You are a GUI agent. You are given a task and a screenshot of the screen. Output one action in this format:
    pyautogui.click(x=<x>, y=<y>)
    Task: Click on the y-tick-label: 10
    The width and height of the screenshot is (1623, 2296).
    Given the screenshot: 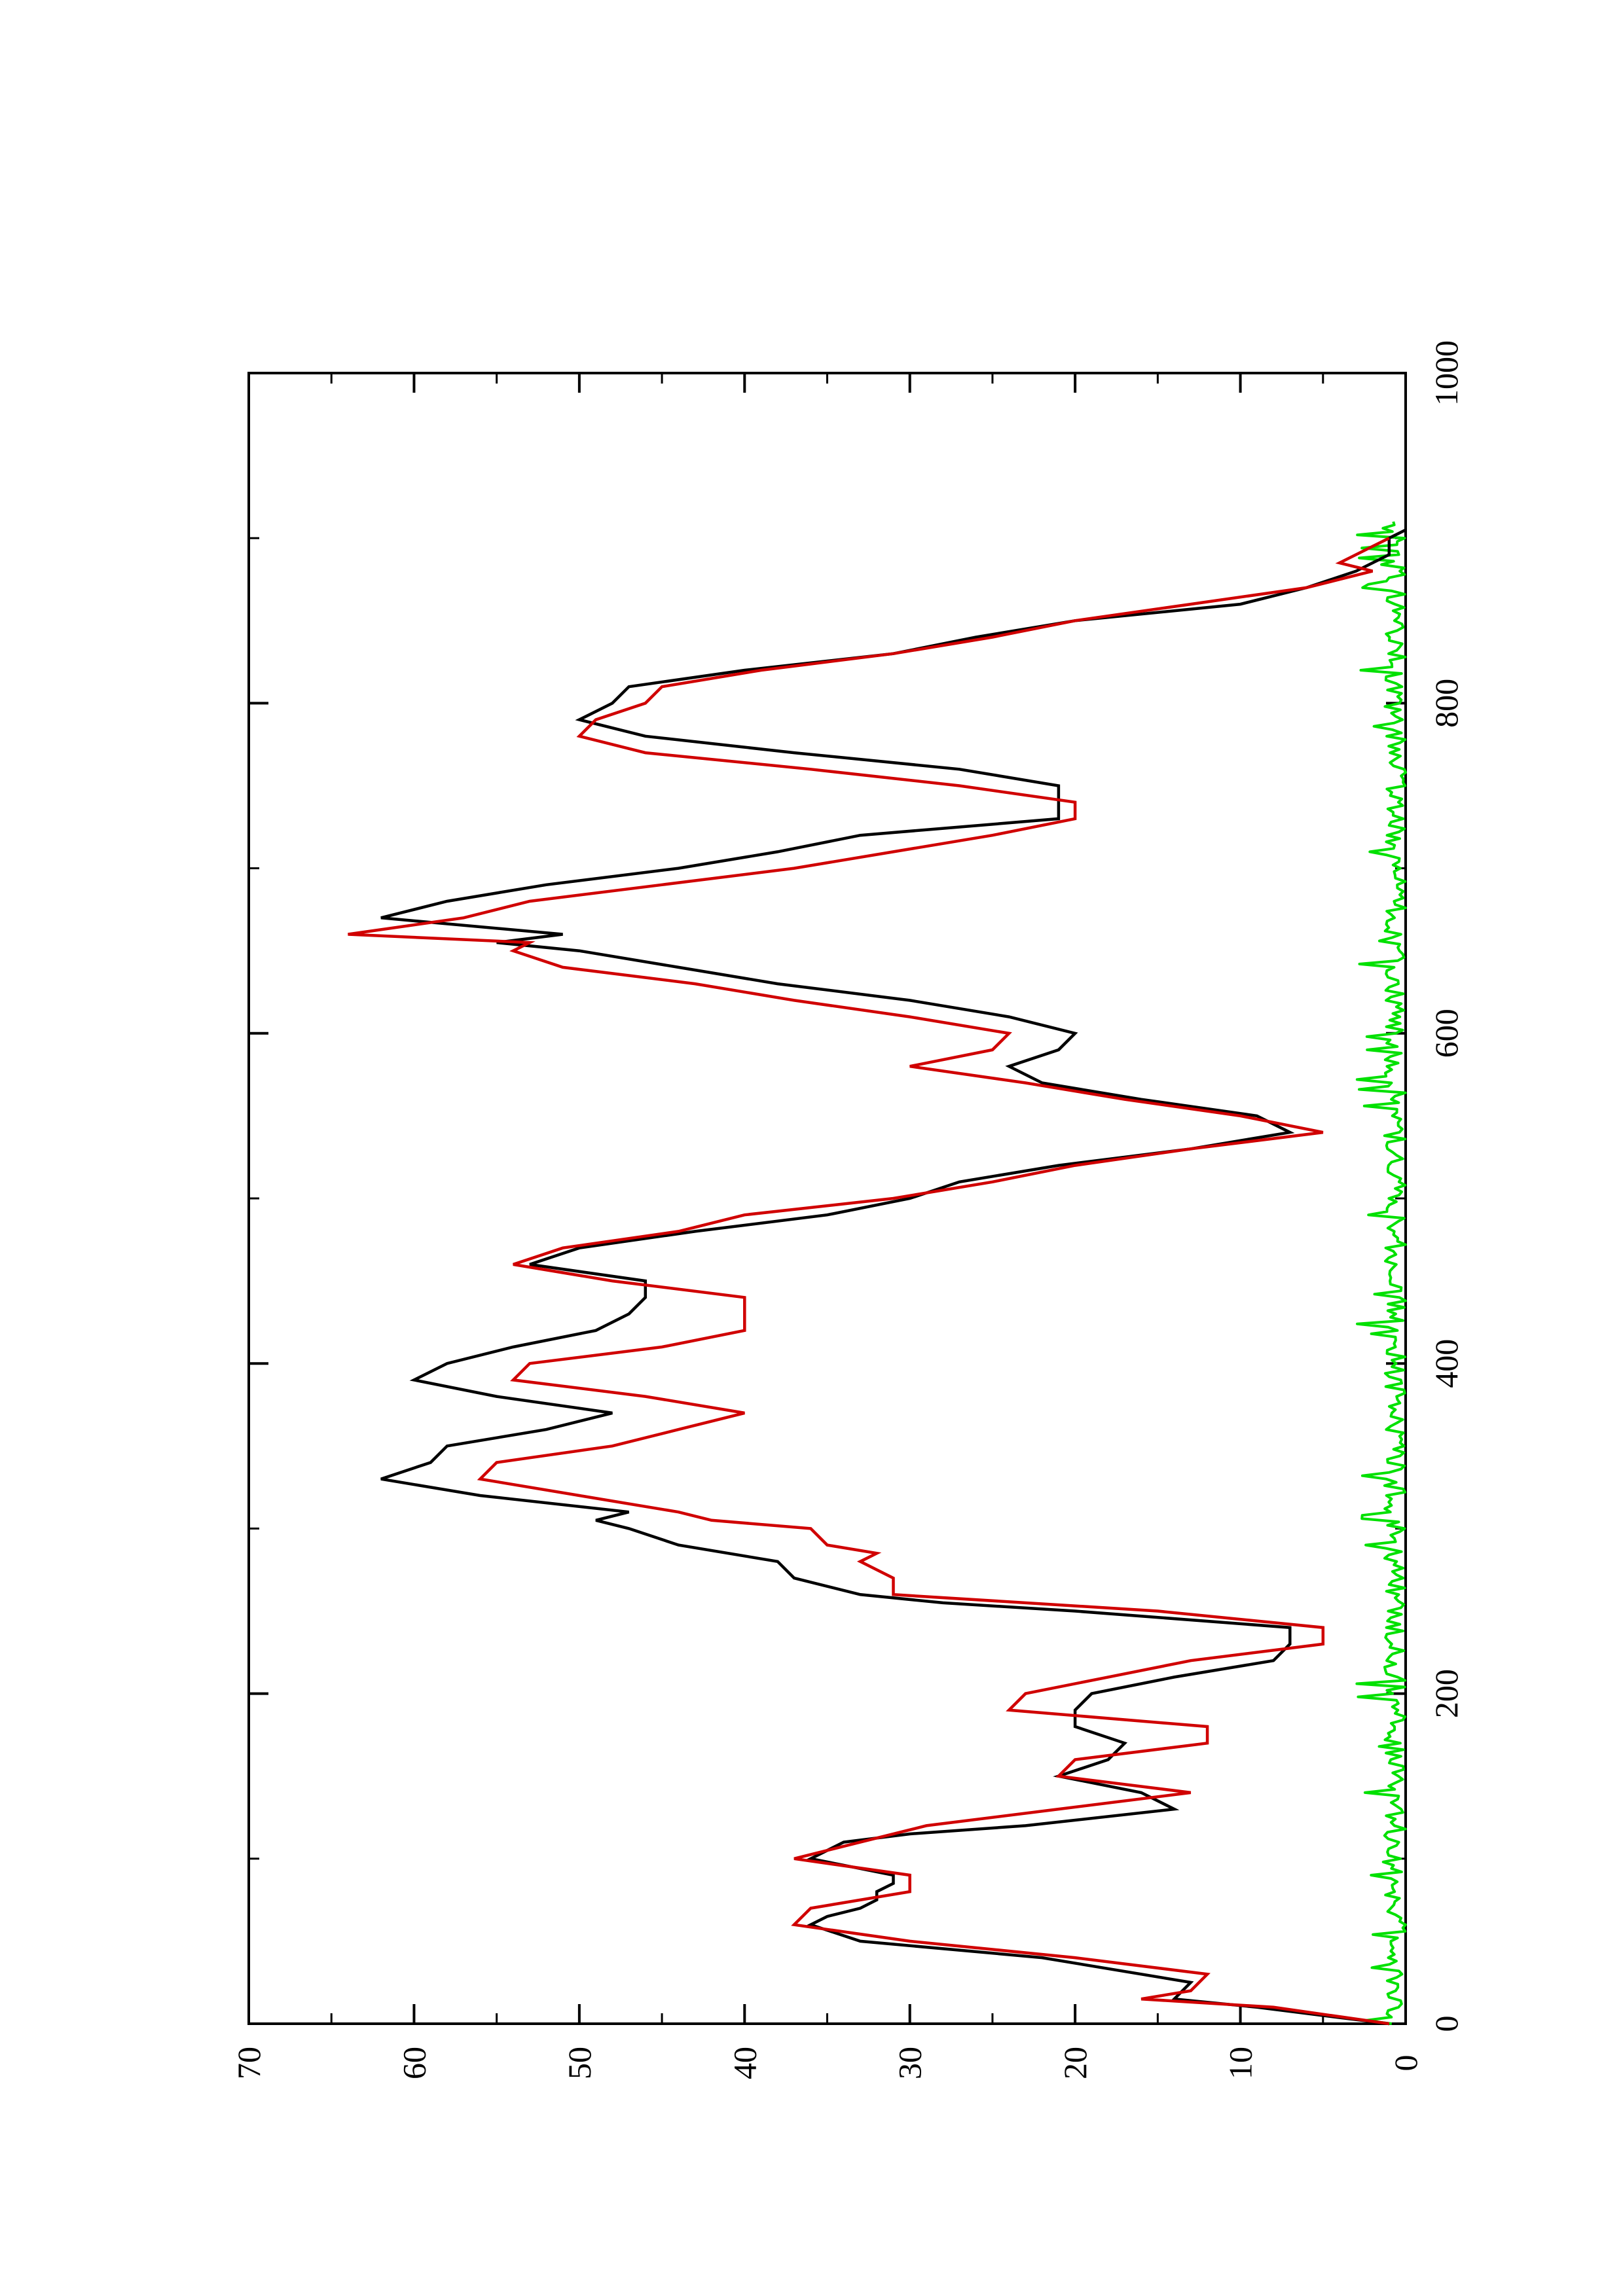 What is the action you would take?
    pyautogui.click(x=1240, y=2063)
    